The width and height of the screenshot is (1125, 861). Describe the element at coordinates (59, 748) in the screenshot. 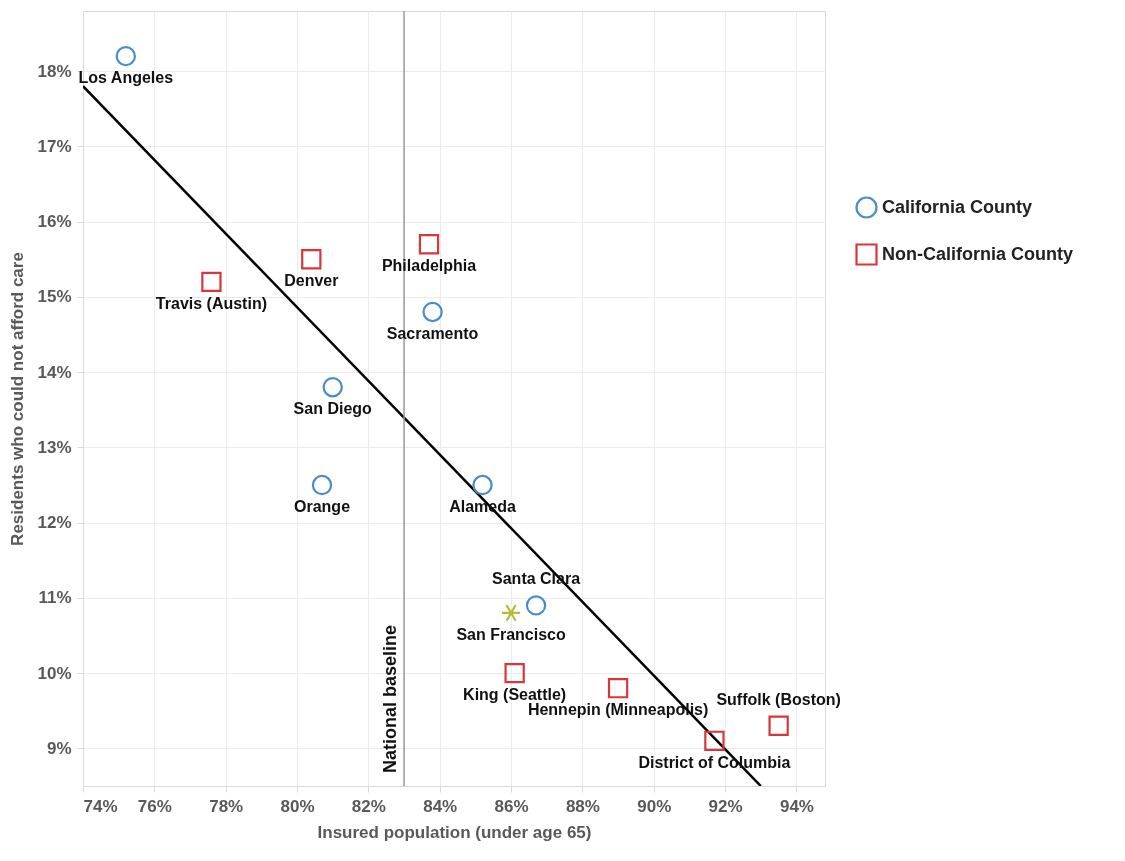

I see `y-tick-label: 9%` at that location.